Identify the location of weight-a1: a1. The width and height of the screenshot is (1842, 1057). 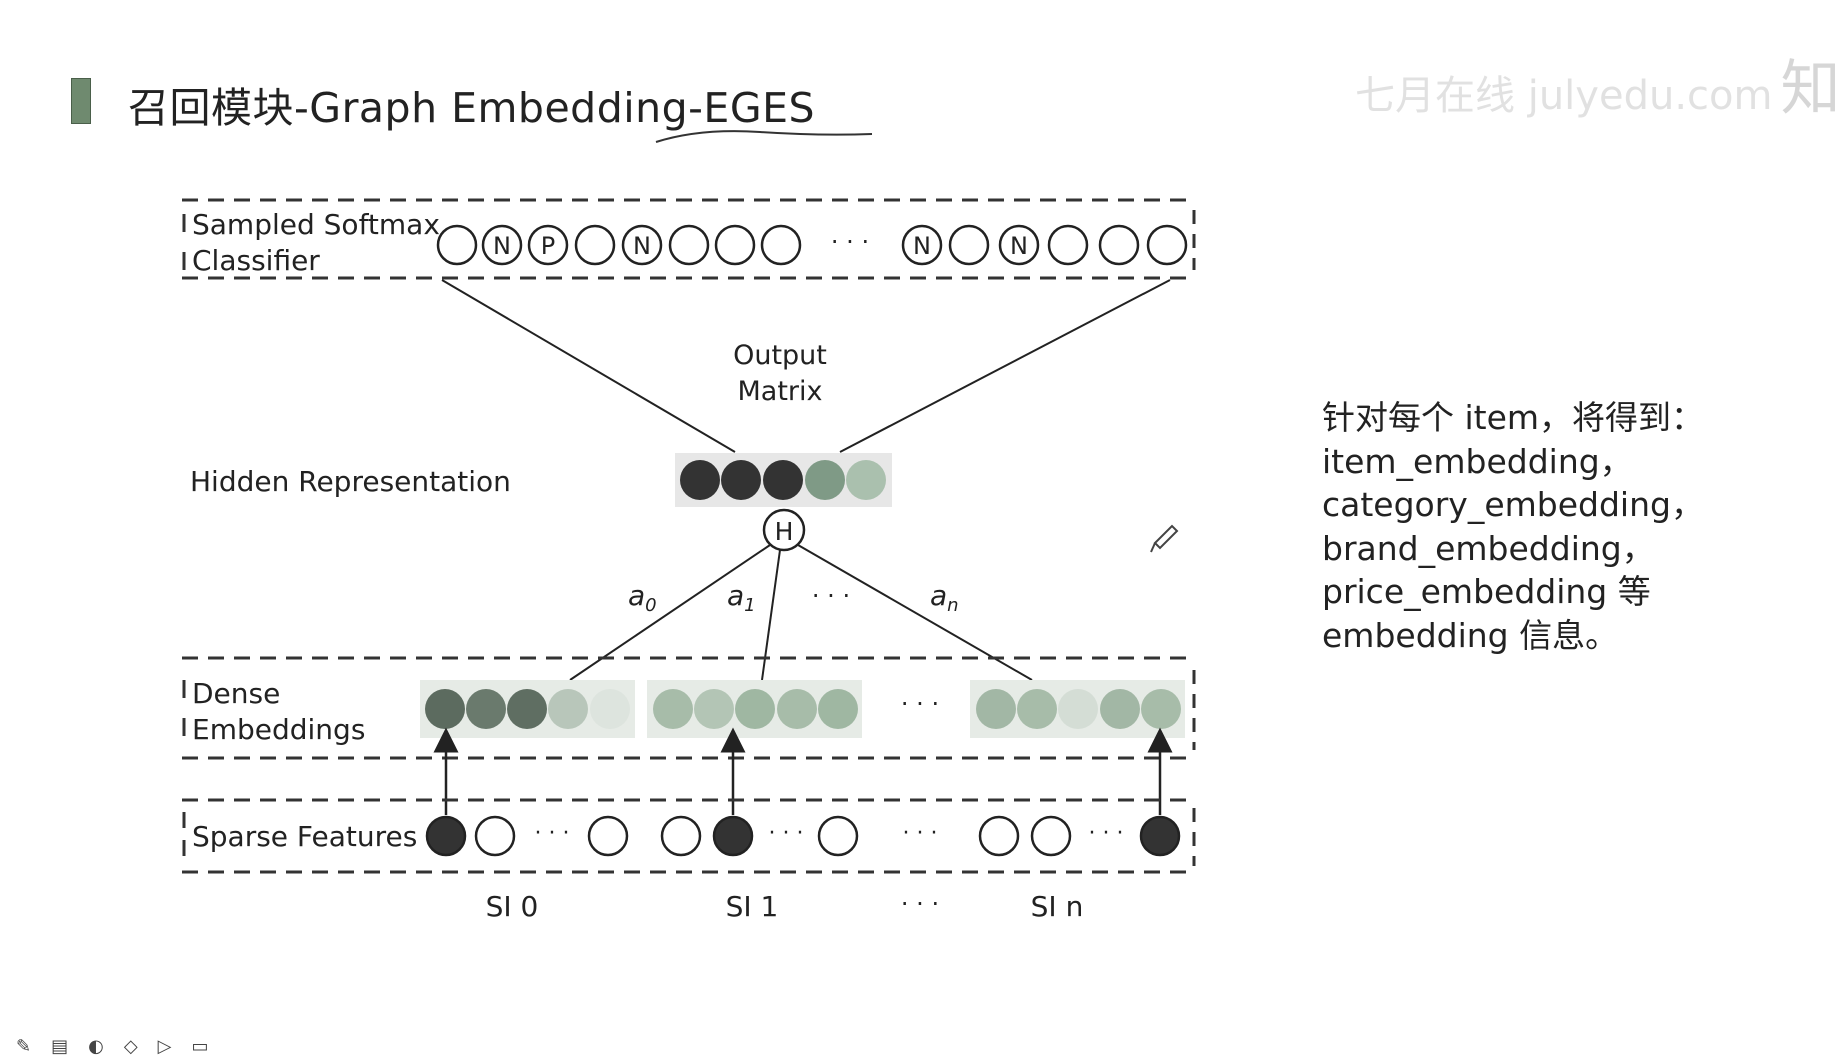
(741, 597).